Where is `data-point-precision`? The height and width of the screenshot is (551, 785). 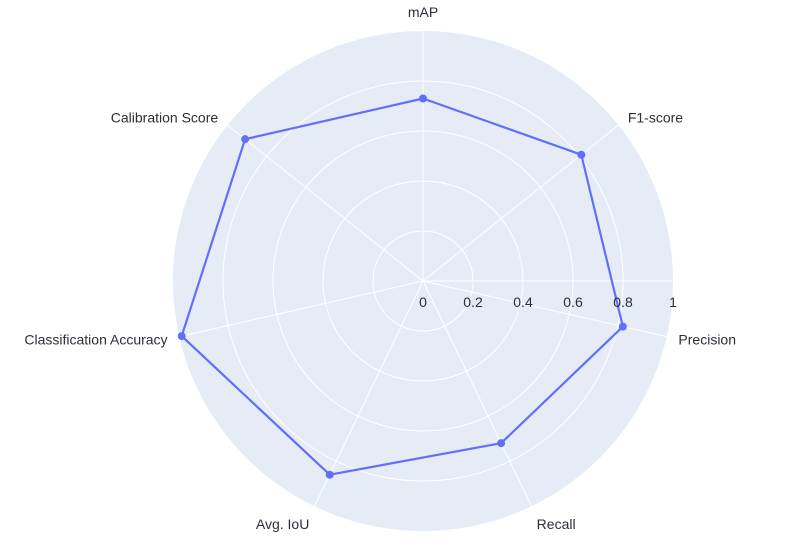
data-point-precision is located at coordinates (622, 326).